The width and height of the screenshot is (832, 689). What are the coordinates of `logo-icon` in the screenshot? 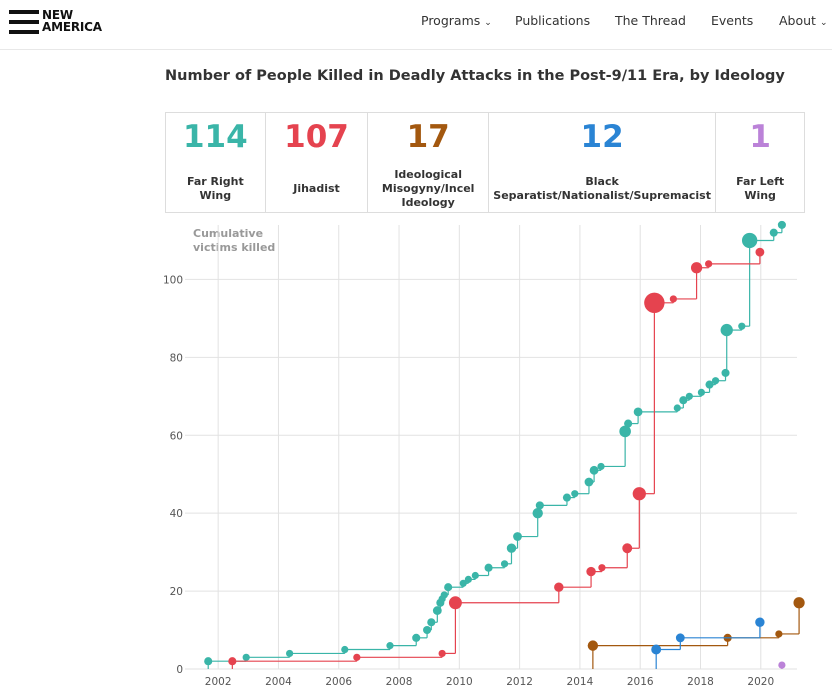 It's located at (24, 22).